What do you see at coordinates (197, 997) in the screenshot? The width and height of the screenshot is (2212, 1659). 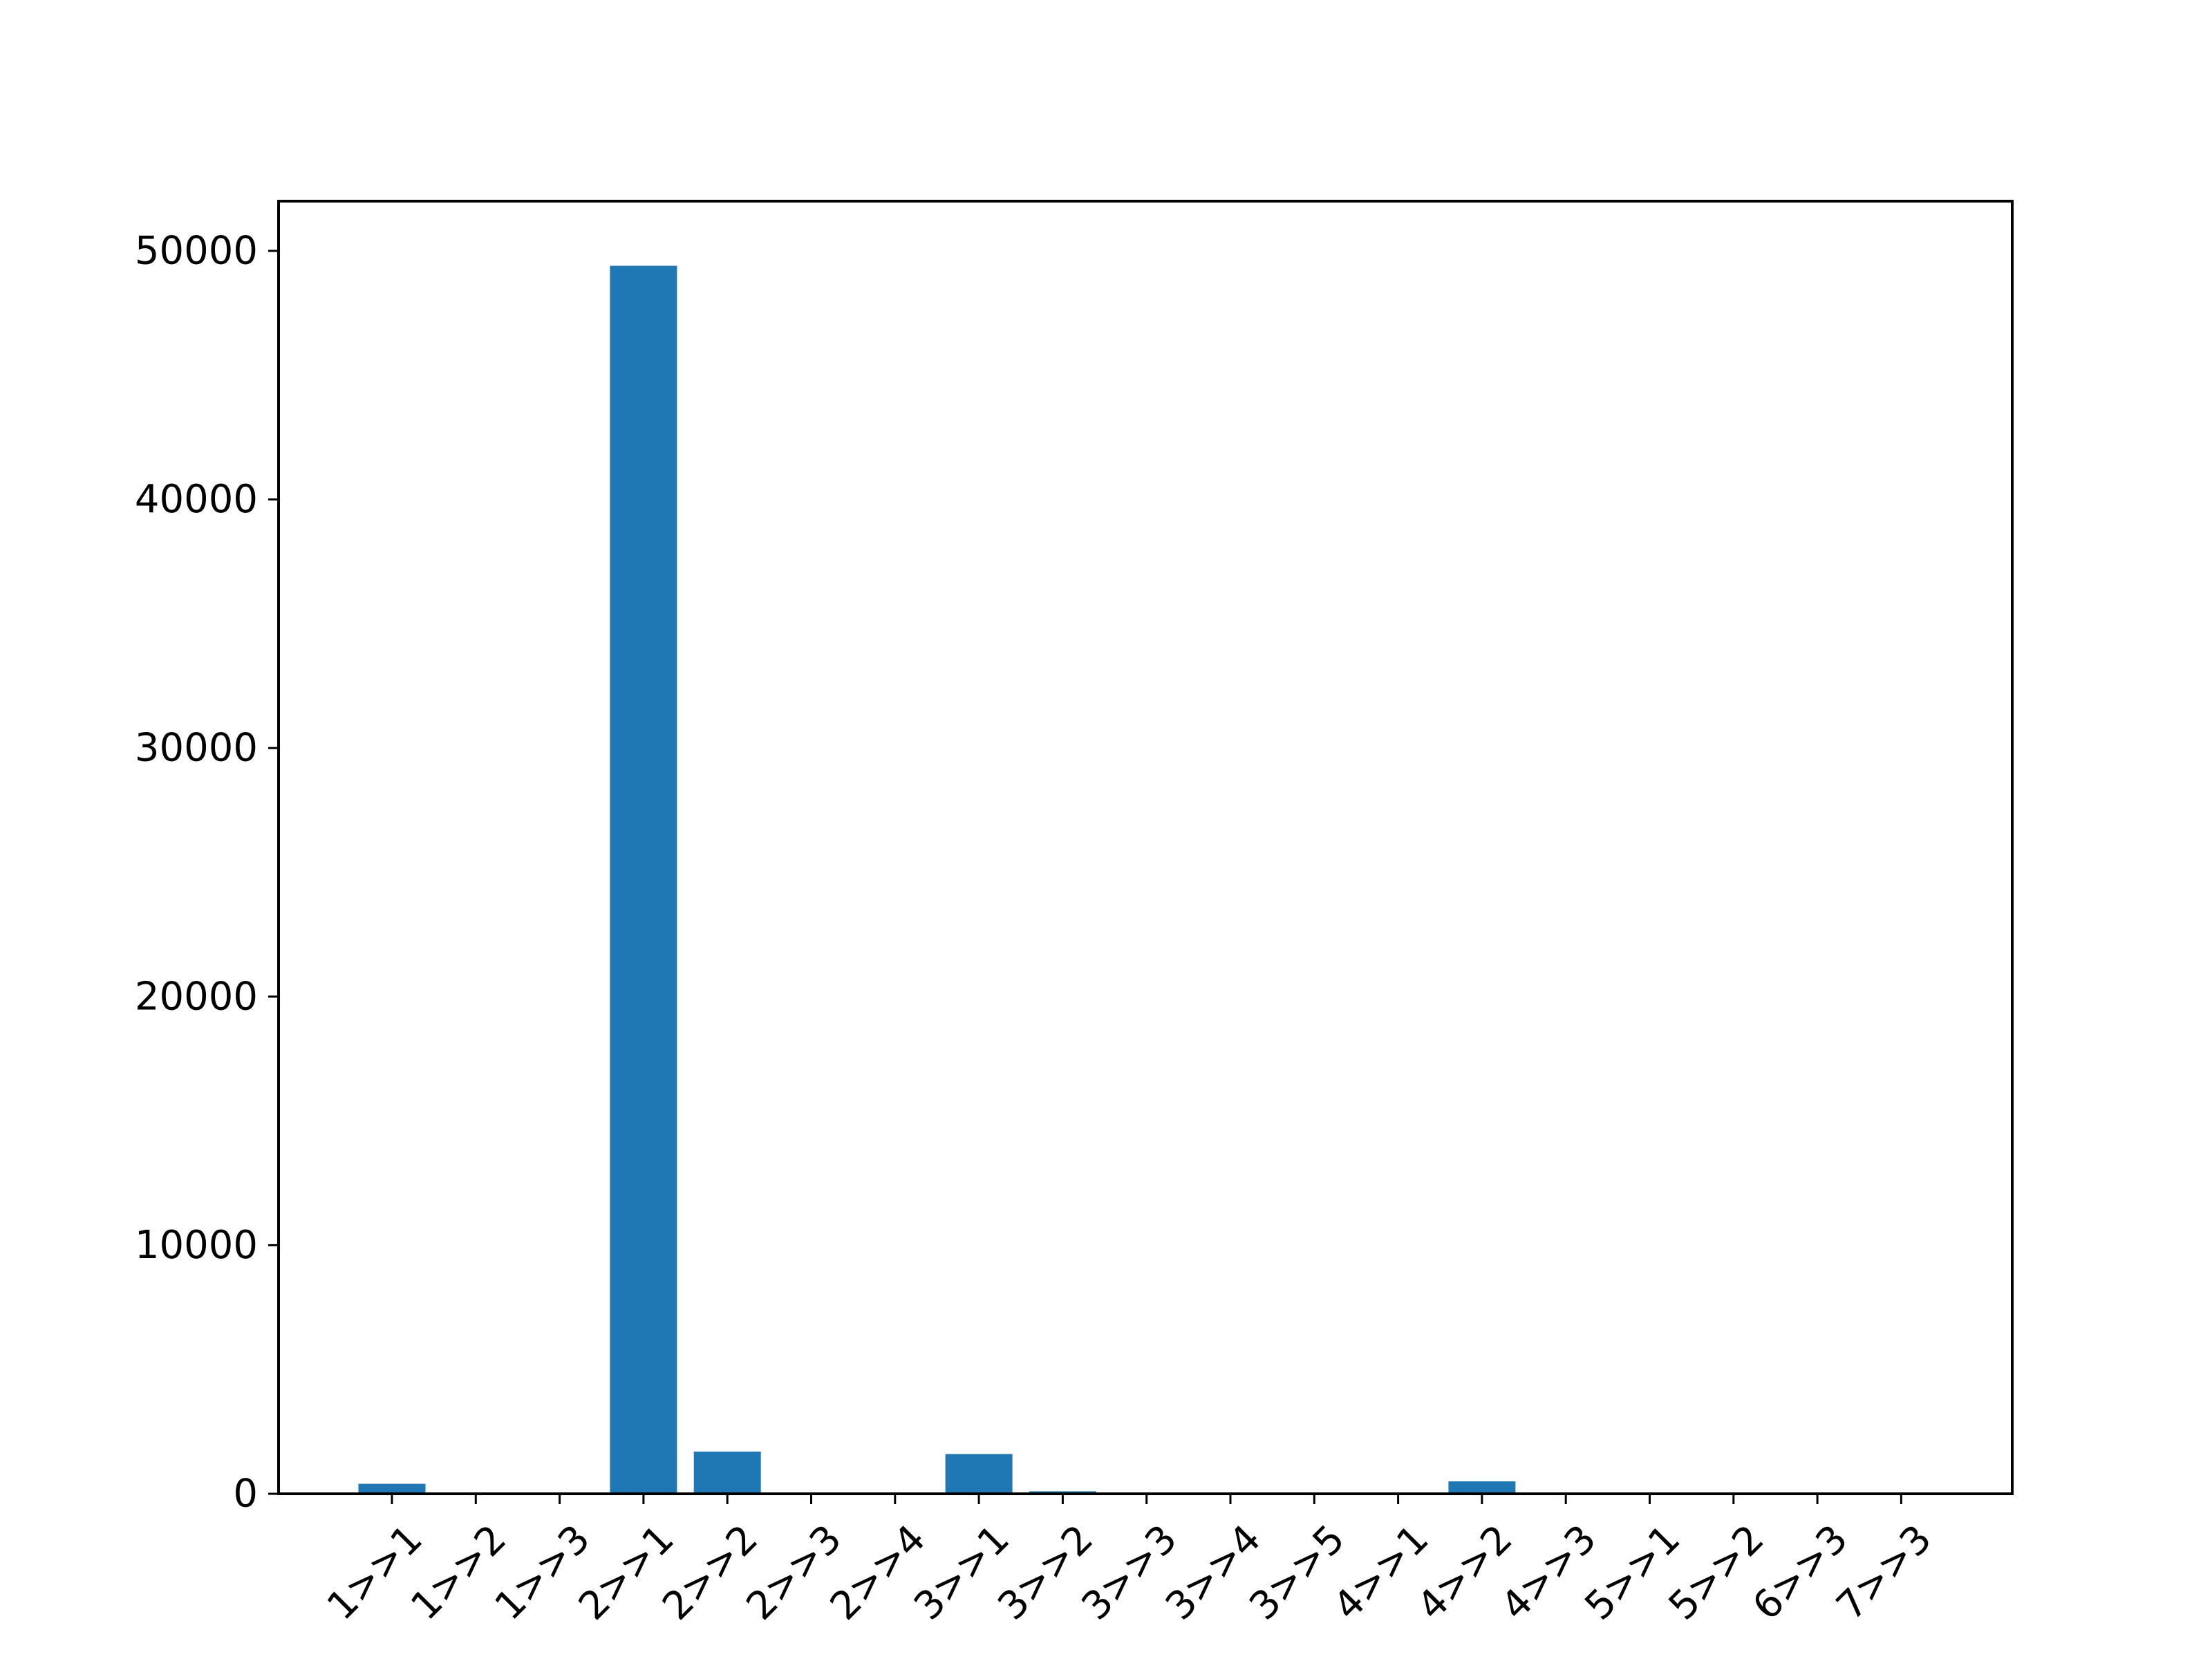 I see `y-tick-label: 20000` at bounding box center [197, 997].